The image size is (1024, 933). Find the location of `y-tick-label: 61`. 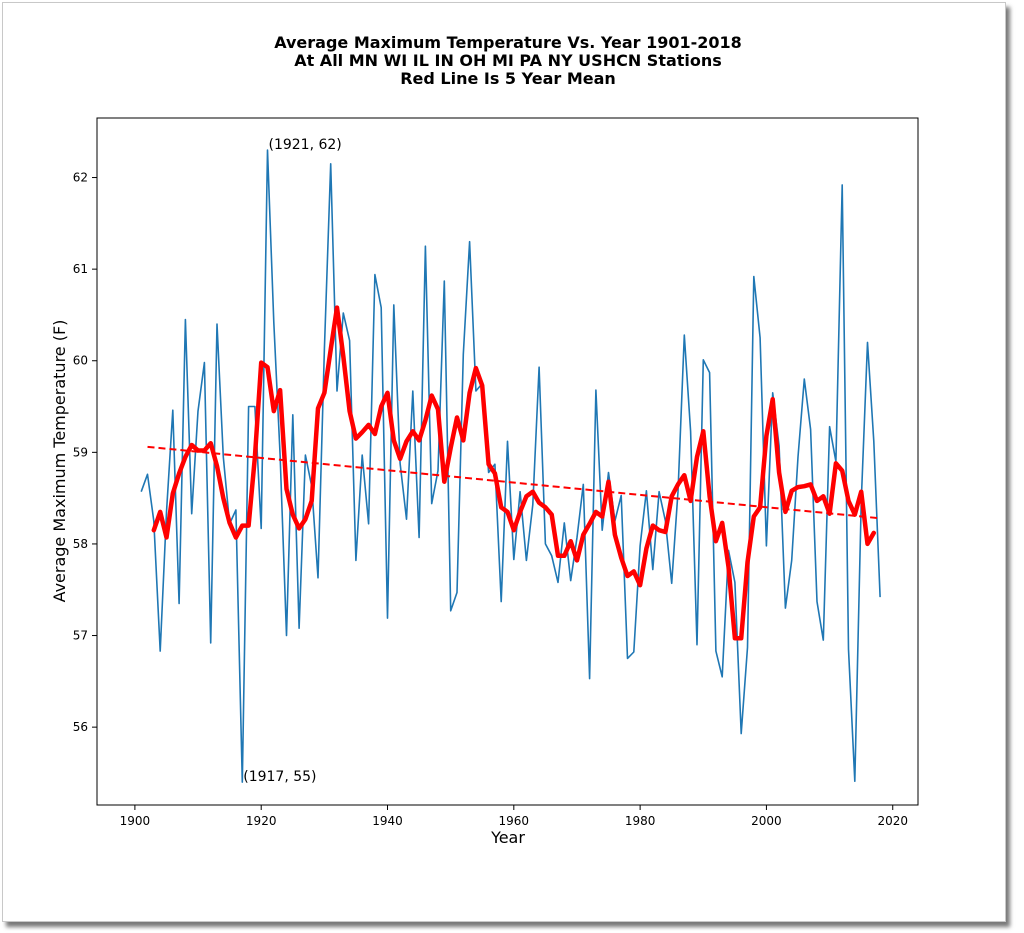

y-tick-label: 61 is located at coordinates (80, 269).